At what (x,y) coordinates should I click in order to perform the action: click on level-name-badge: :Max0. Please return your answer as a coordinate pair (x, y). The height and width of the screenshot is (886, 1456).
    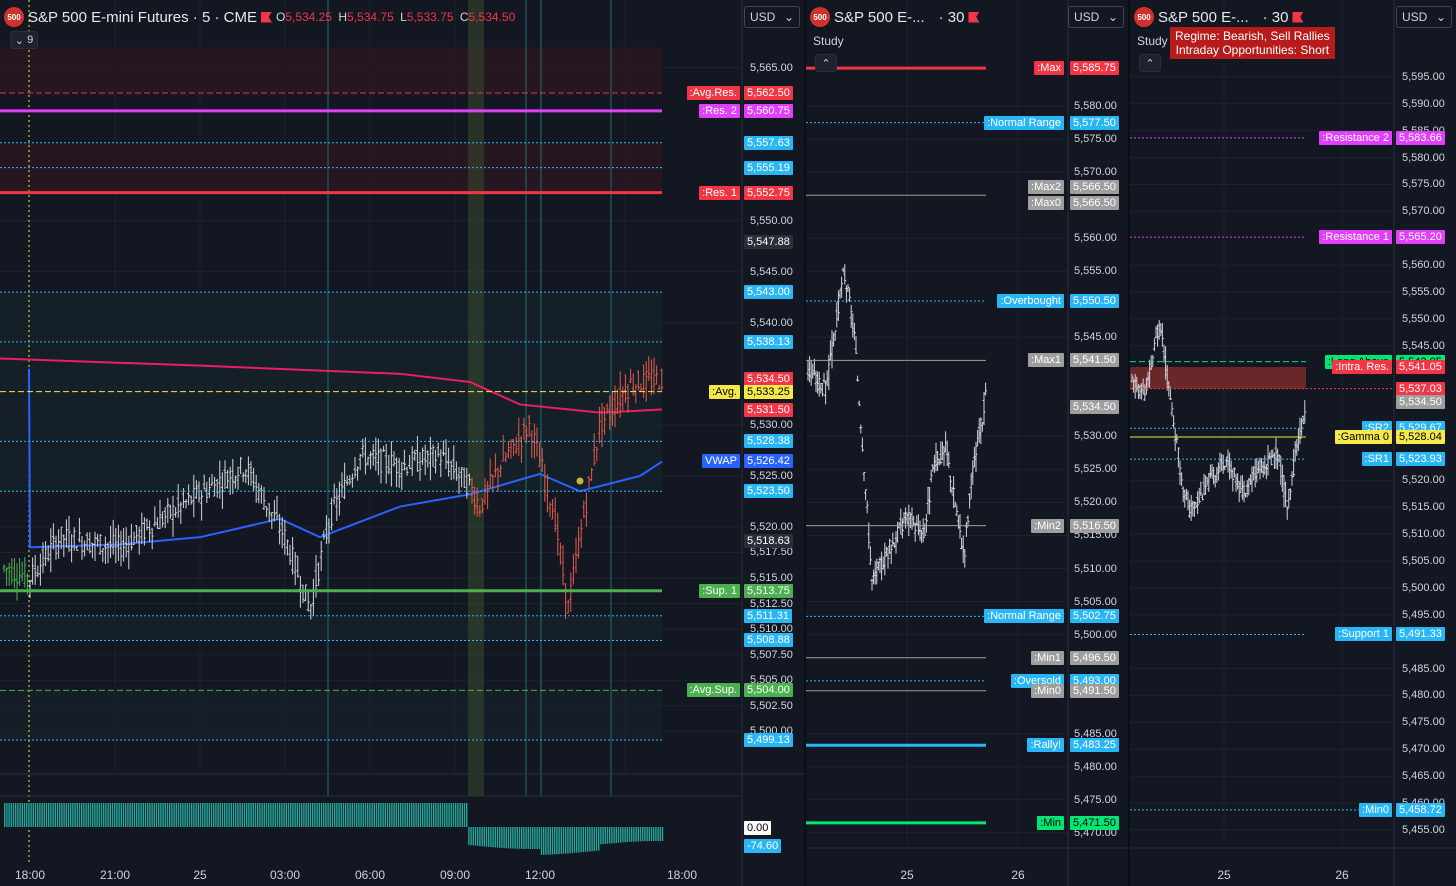
    Looking at the image, I should click on (1046, 203).